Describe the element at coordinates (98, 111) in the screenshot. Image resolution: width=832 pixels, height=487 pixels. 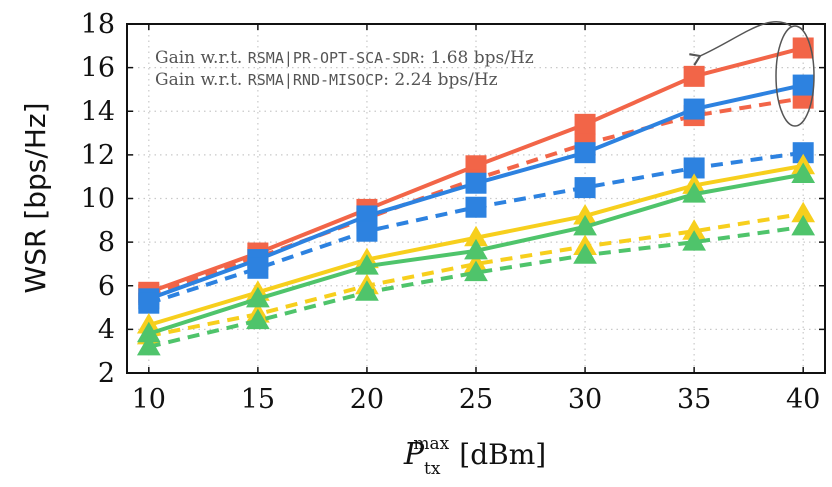
I see `y-tick-label: 14` at that location.